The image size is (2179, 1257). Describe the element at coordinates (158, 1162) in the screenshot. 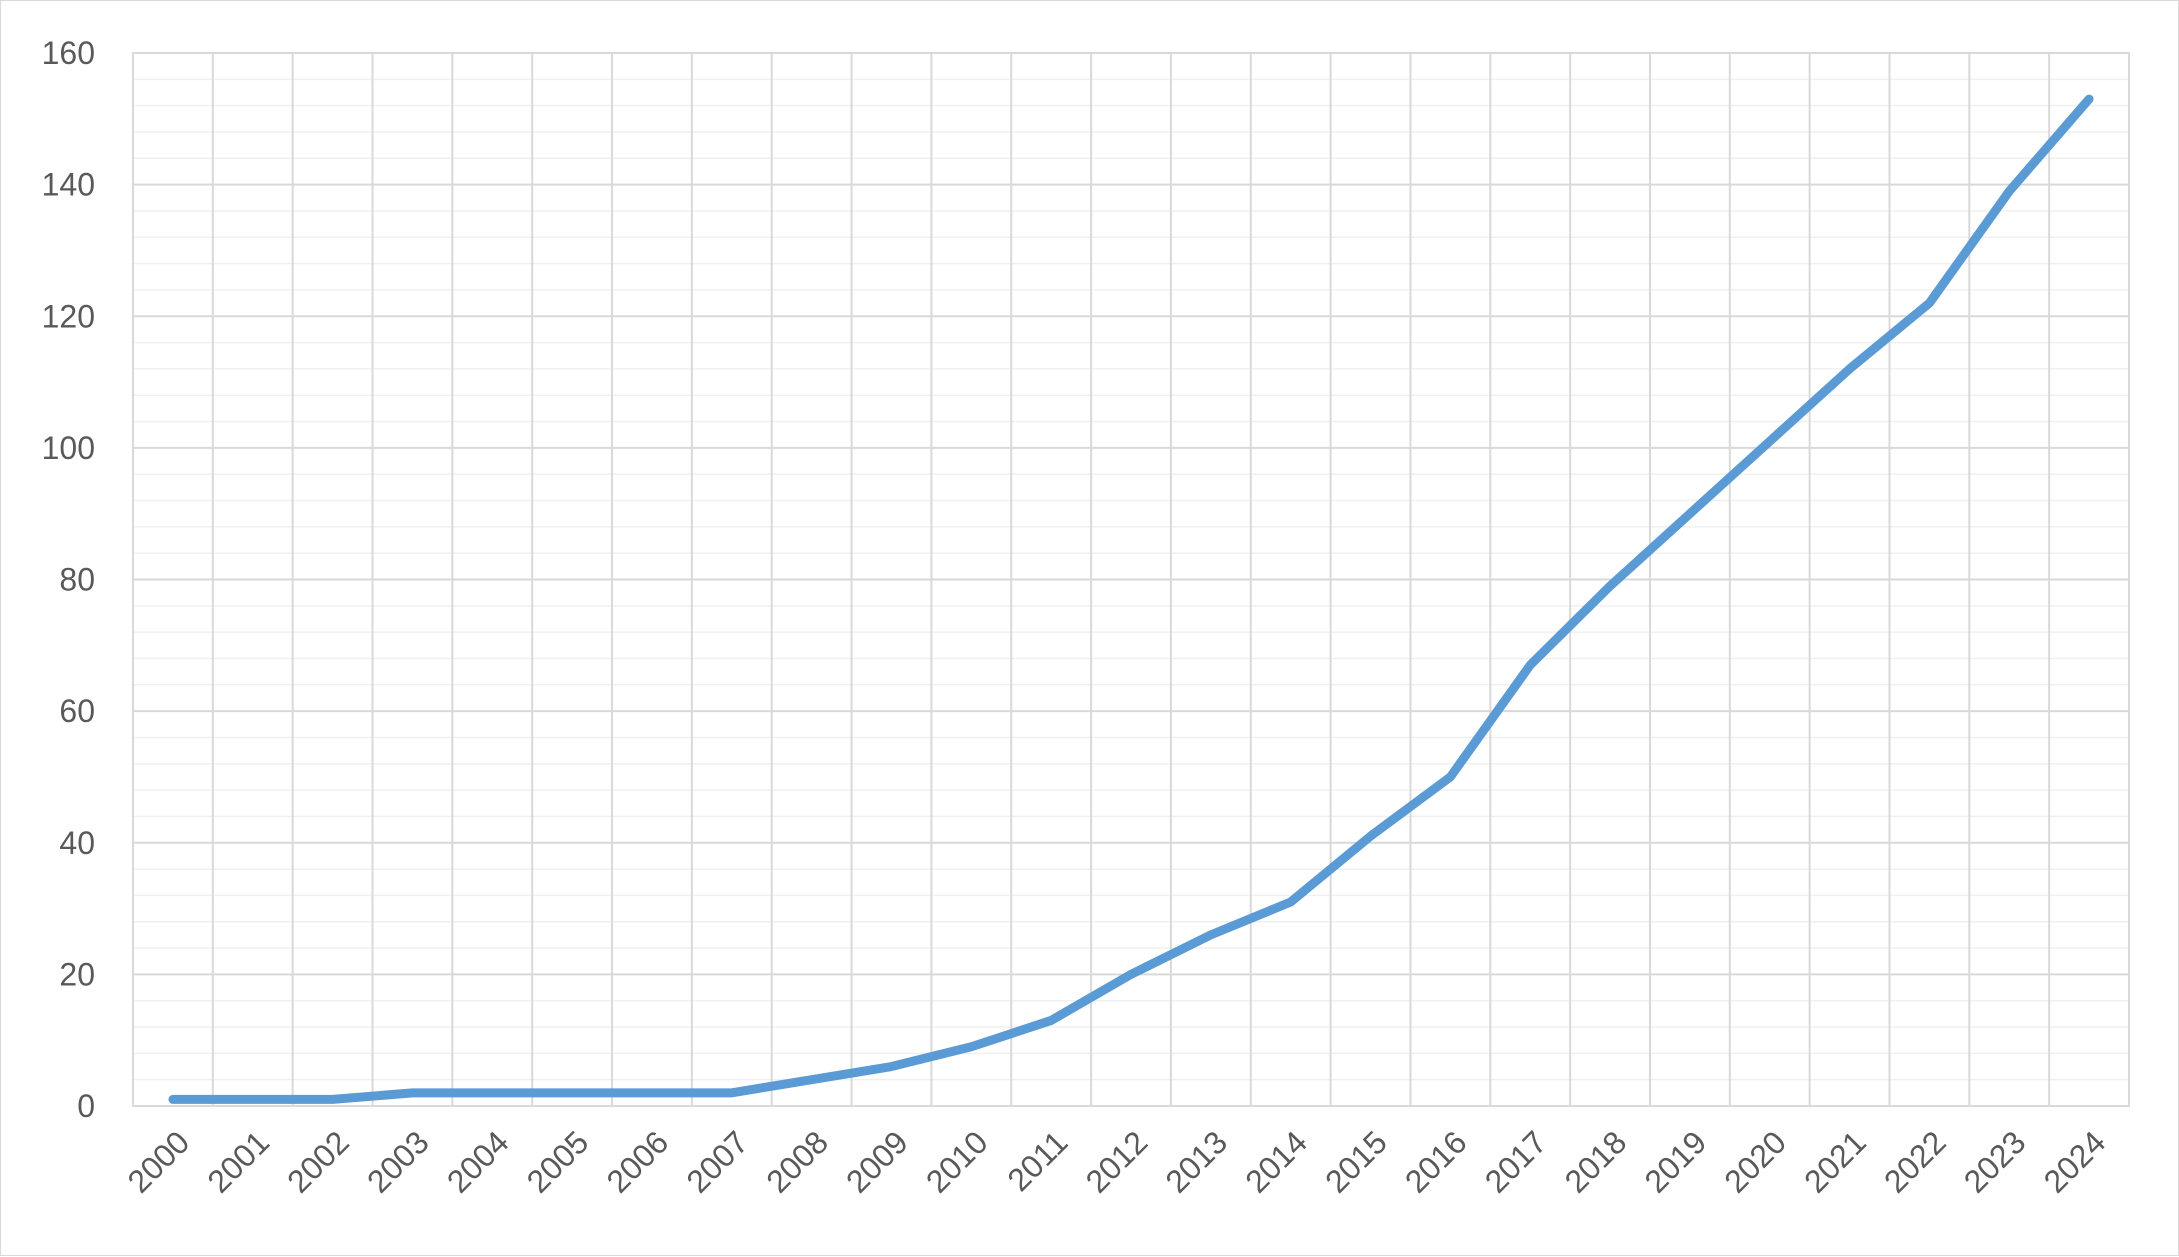

I see `x-tick-label: 2000` at that location.